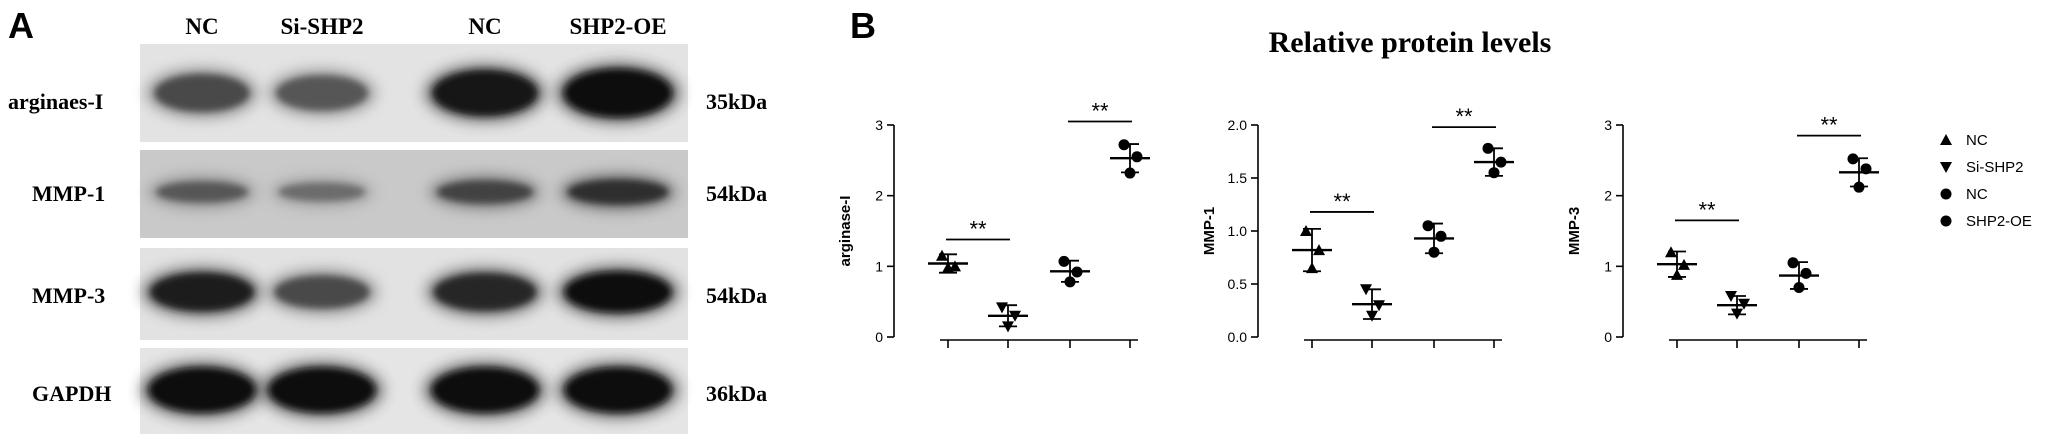 The image size is (2050, 440). Describe the element at coordinates (1238, 231) in the screenshot. I see `y-tick-label-2-2: 1.0` at that location.